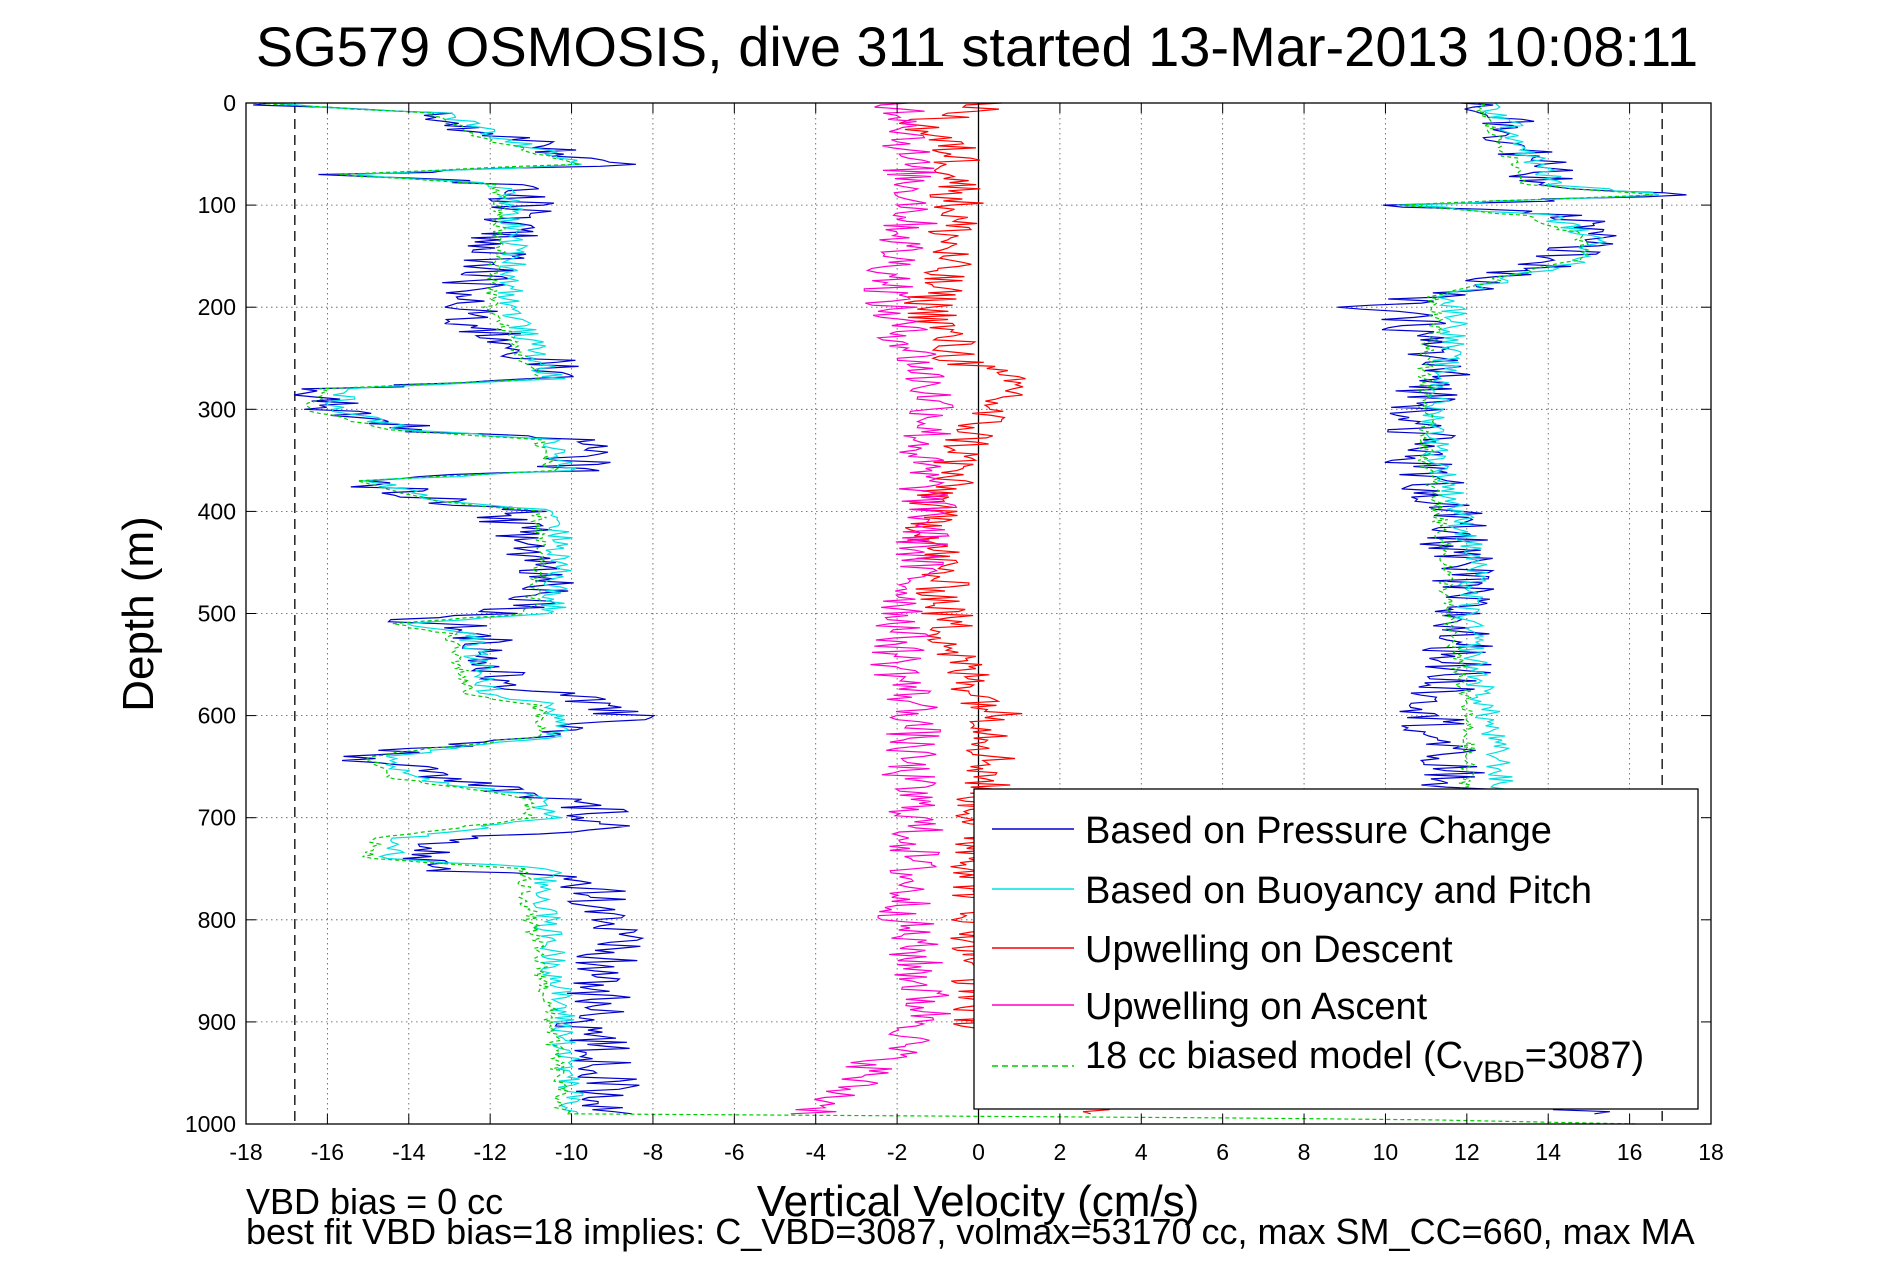 The image size is (1891, 1262). I want to click on x-tick-label: -12, so click(490, 1152).